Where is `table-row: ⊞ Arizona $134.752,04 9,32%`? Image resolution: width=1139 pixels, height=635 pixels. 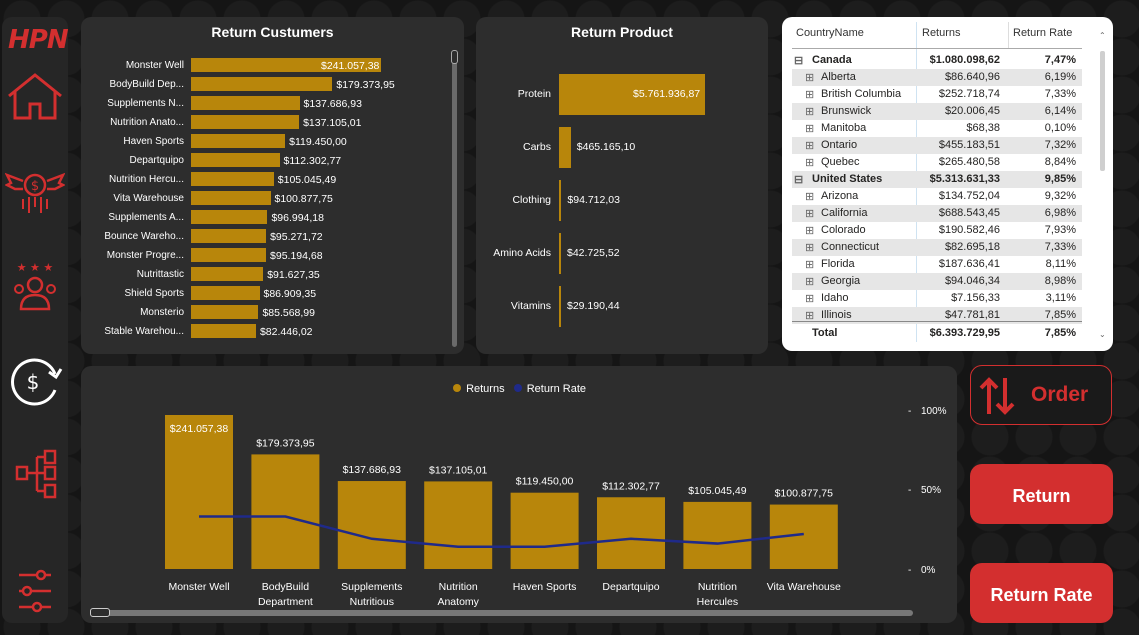
table-row: ⊞ Arizona $134.752,04 9,32% is located at coordinates (937, 196).